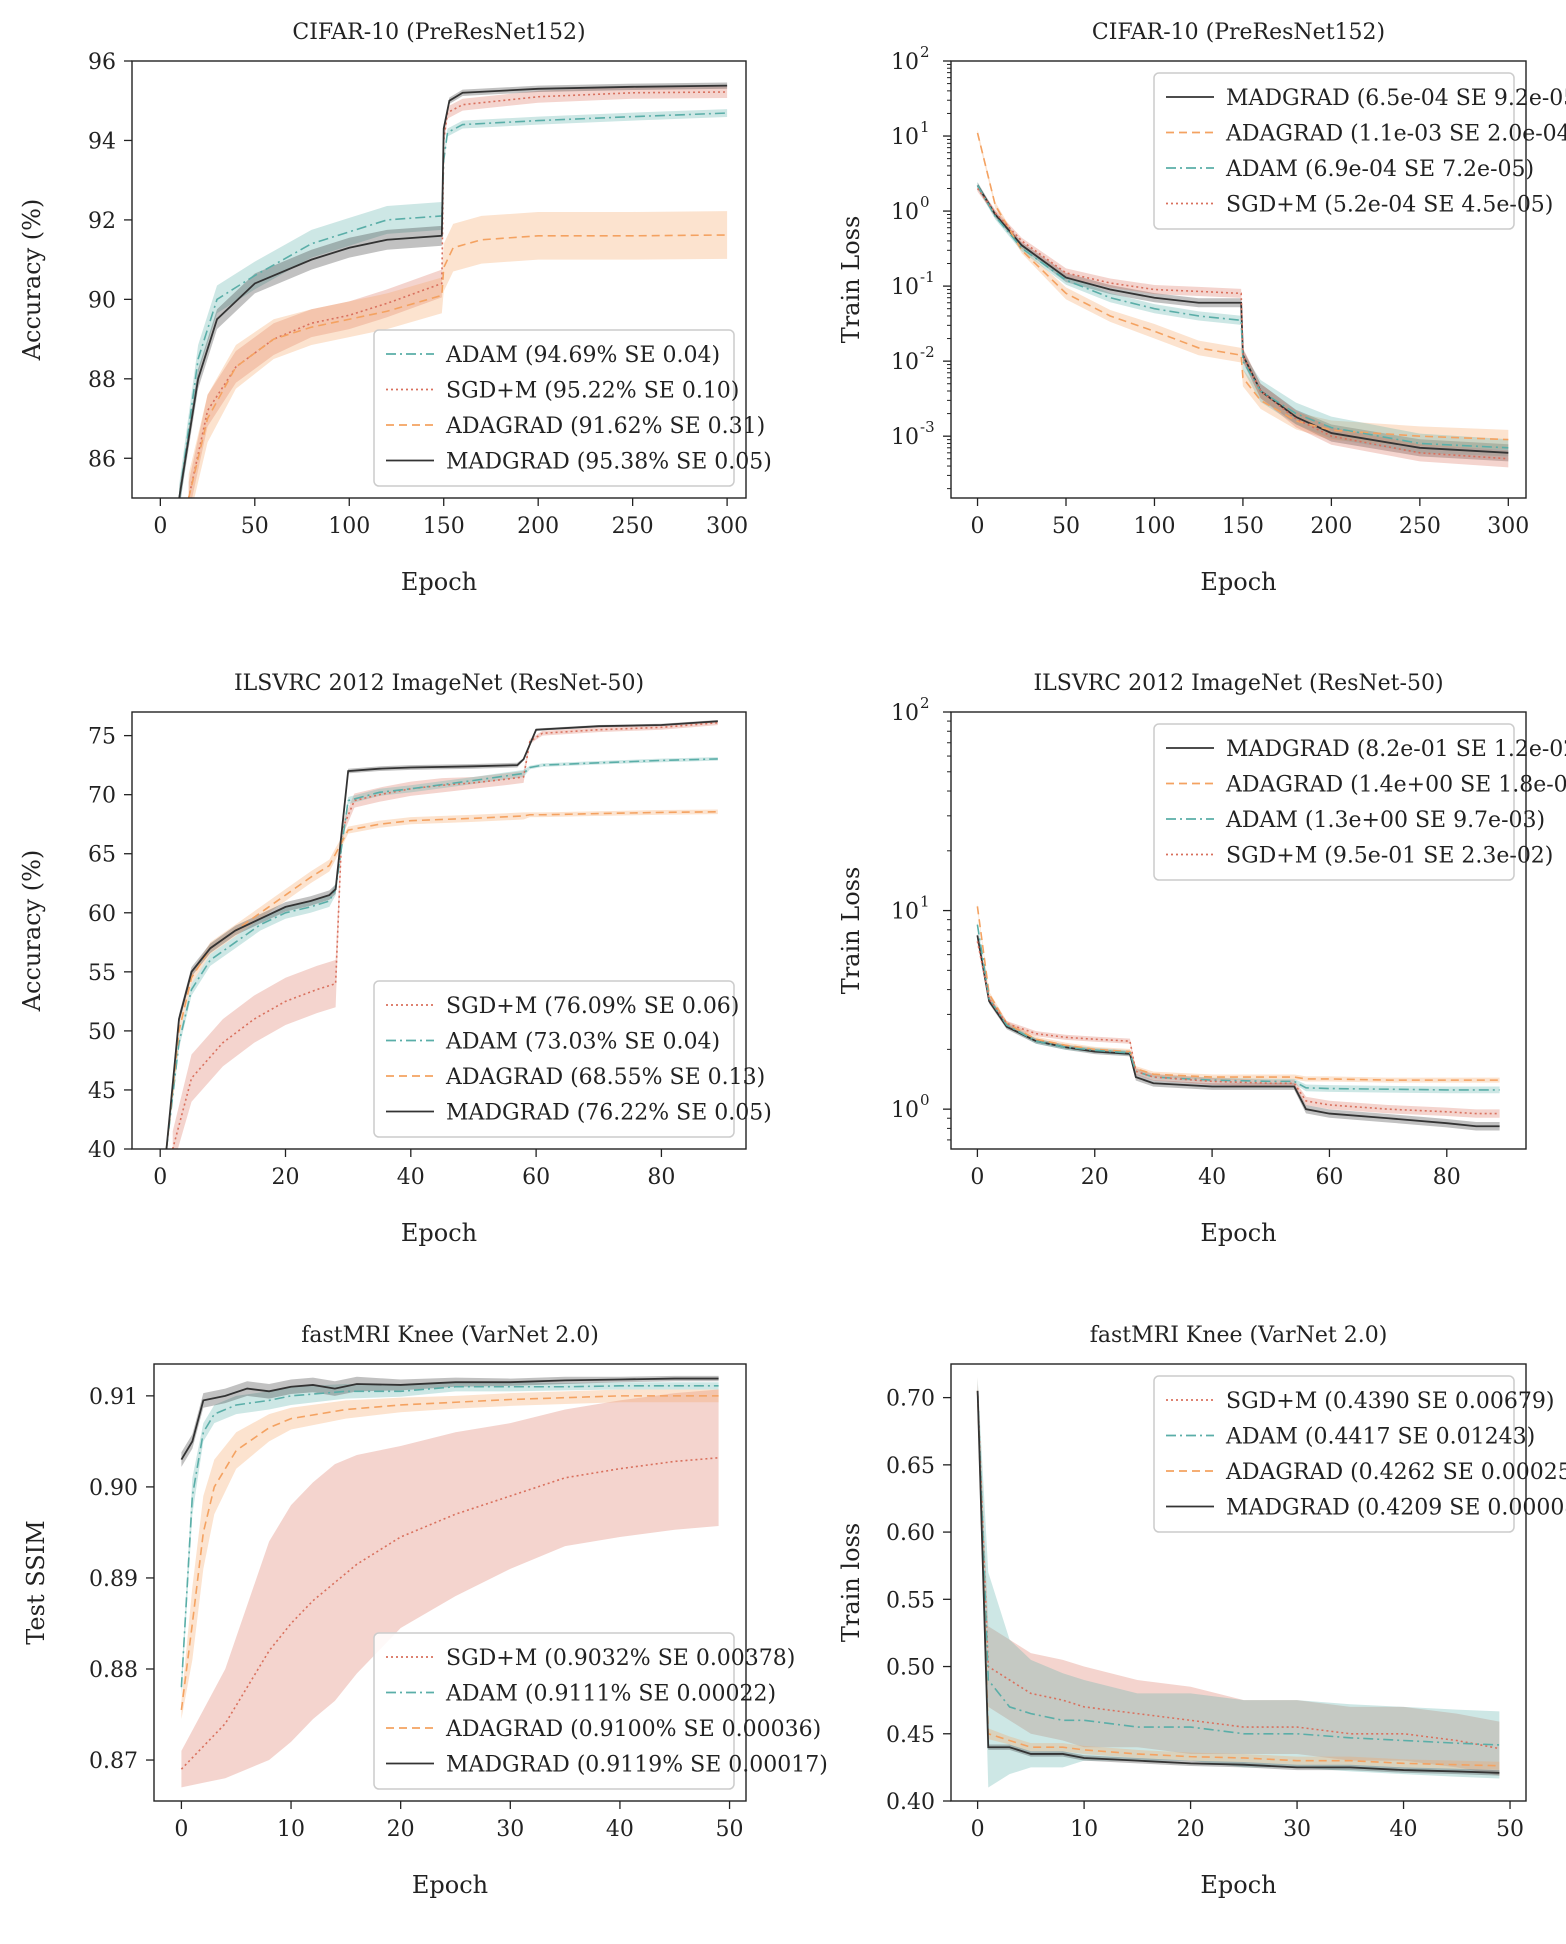 The width and height of the screenshot is (1566, 1944). What do you see at coordinates (113, 1761) in the screenshot?
I see `y-tick-label: 0.87` at bounding box center [113, 1761].